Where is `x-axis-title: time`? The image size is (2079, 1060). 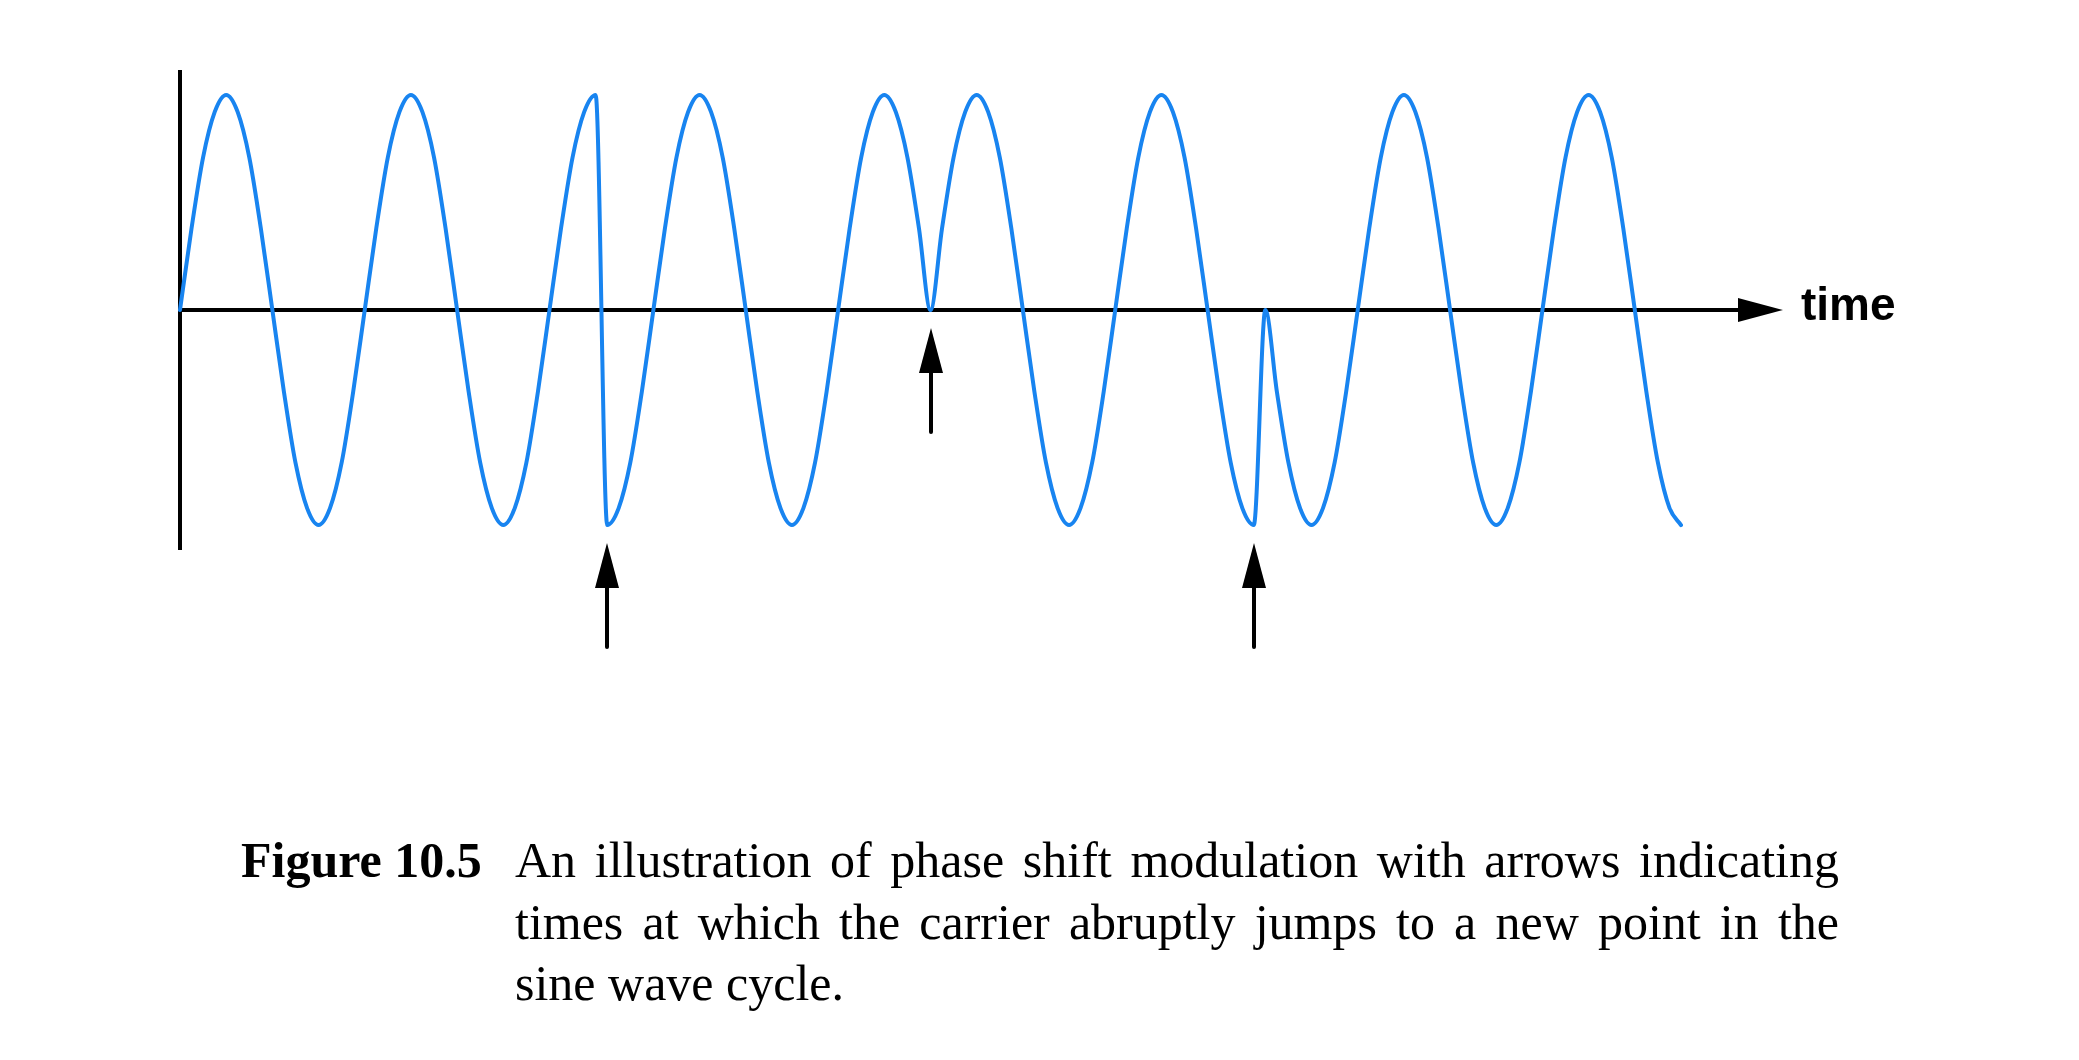
x-axis-title: time is located at coordinates (1848, 303).